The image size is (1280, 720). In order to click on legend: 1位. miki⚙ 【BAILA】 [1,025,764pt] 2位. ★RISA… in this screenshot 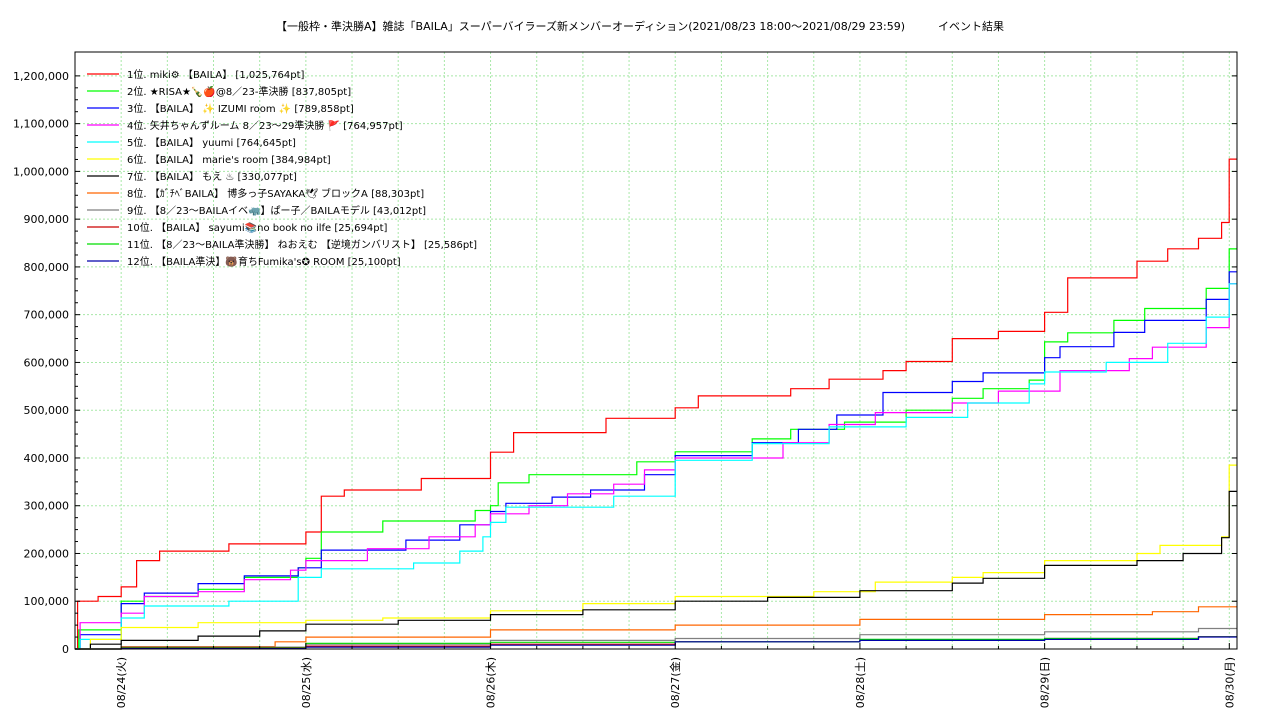, I will do `click(282, 168)`.